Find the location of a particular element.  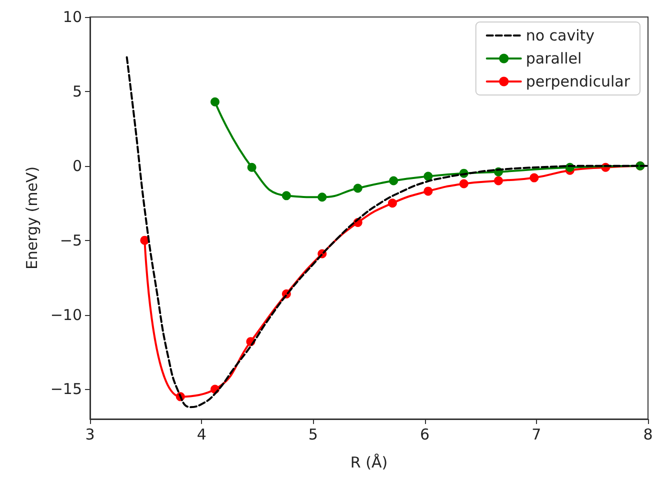

y-tick-label: −5 is located at coordinates (71, 240).